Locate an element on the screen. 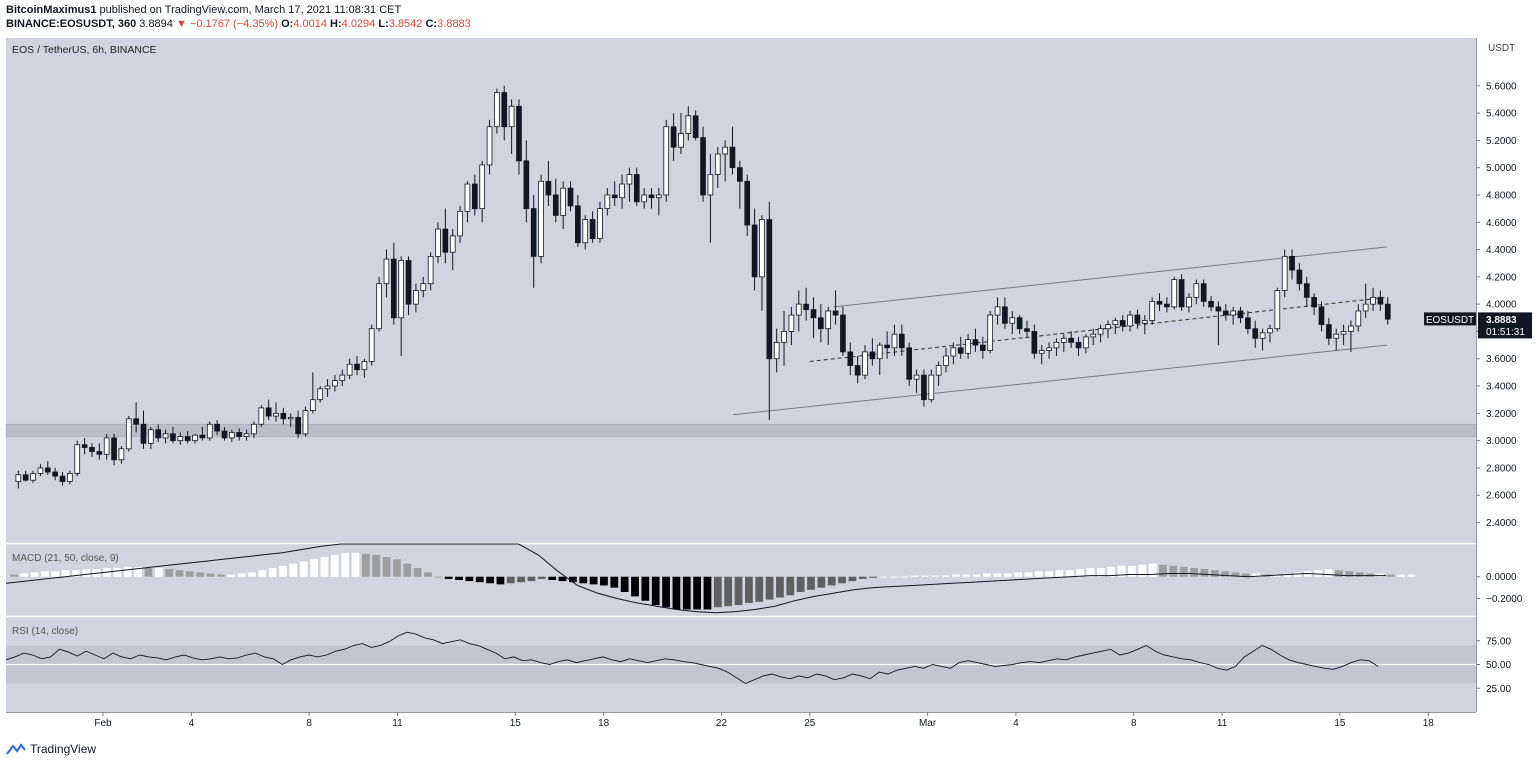 This screenshot has width=1536, height=766. support-zone is located at coordinates (741, 430).